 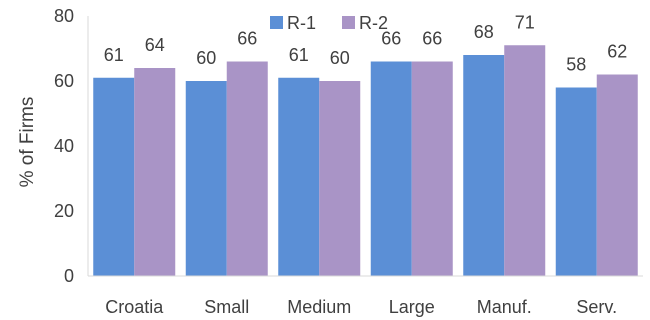 I want to click on y-tick-label: 20, so click(x=64, y=211).